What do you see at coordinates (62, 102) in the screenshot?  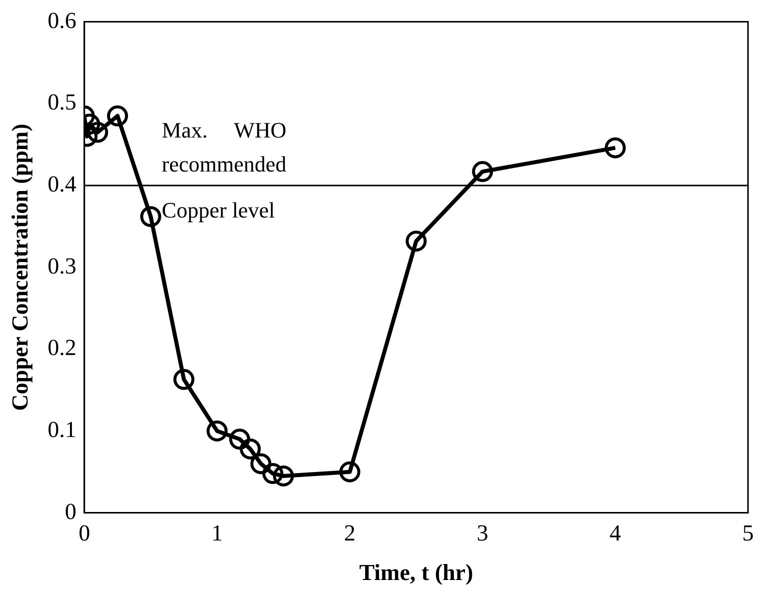 I see `y-tick-label: 0.5` at bounding box center [62, 102].